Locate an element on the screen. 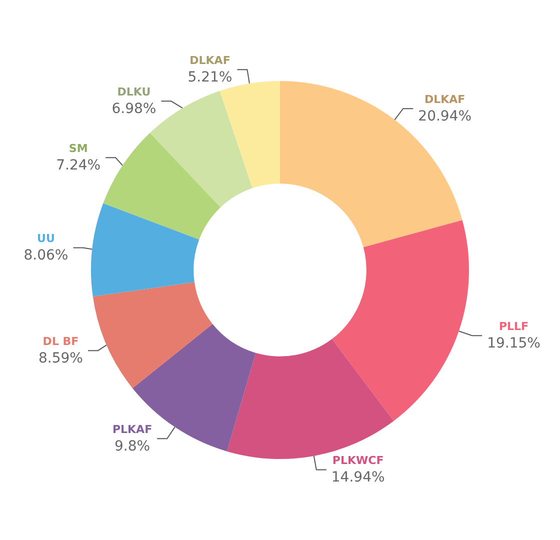 Image resolution: width=560 pixels, height=540 pixels. slice-label: PLLF is located at coordinates (513, 327).